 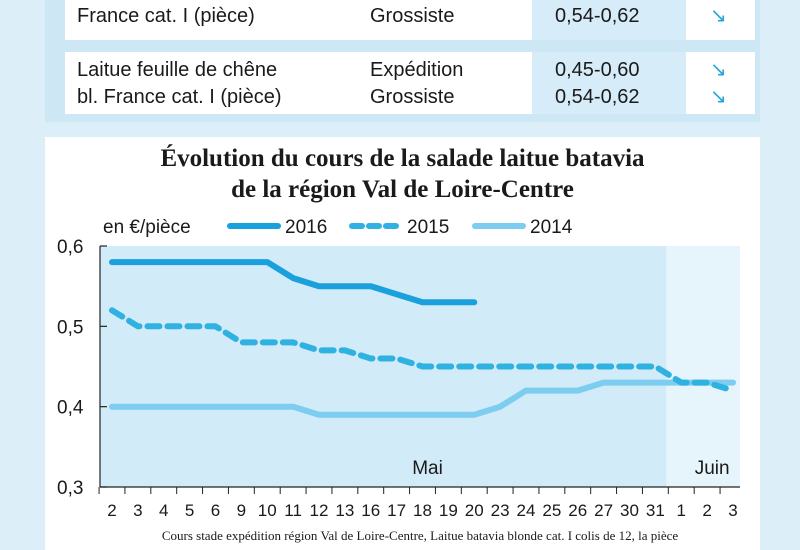 What do you see at coordinates (500, 510) in the screenshot?
I see `x-tick-label: 23` at bounding box center [500, 510].